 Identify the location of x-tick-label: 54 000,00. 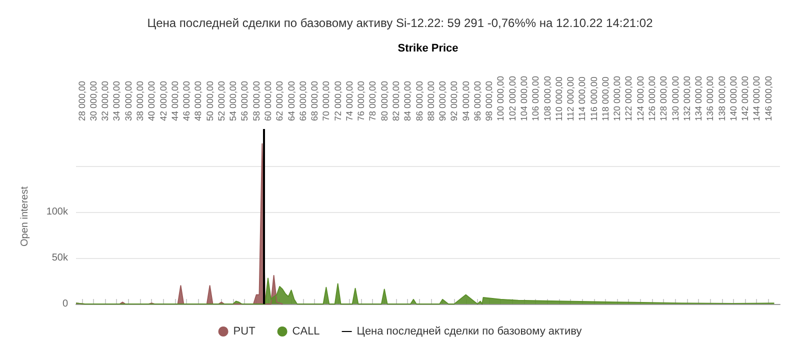
(233, 100).